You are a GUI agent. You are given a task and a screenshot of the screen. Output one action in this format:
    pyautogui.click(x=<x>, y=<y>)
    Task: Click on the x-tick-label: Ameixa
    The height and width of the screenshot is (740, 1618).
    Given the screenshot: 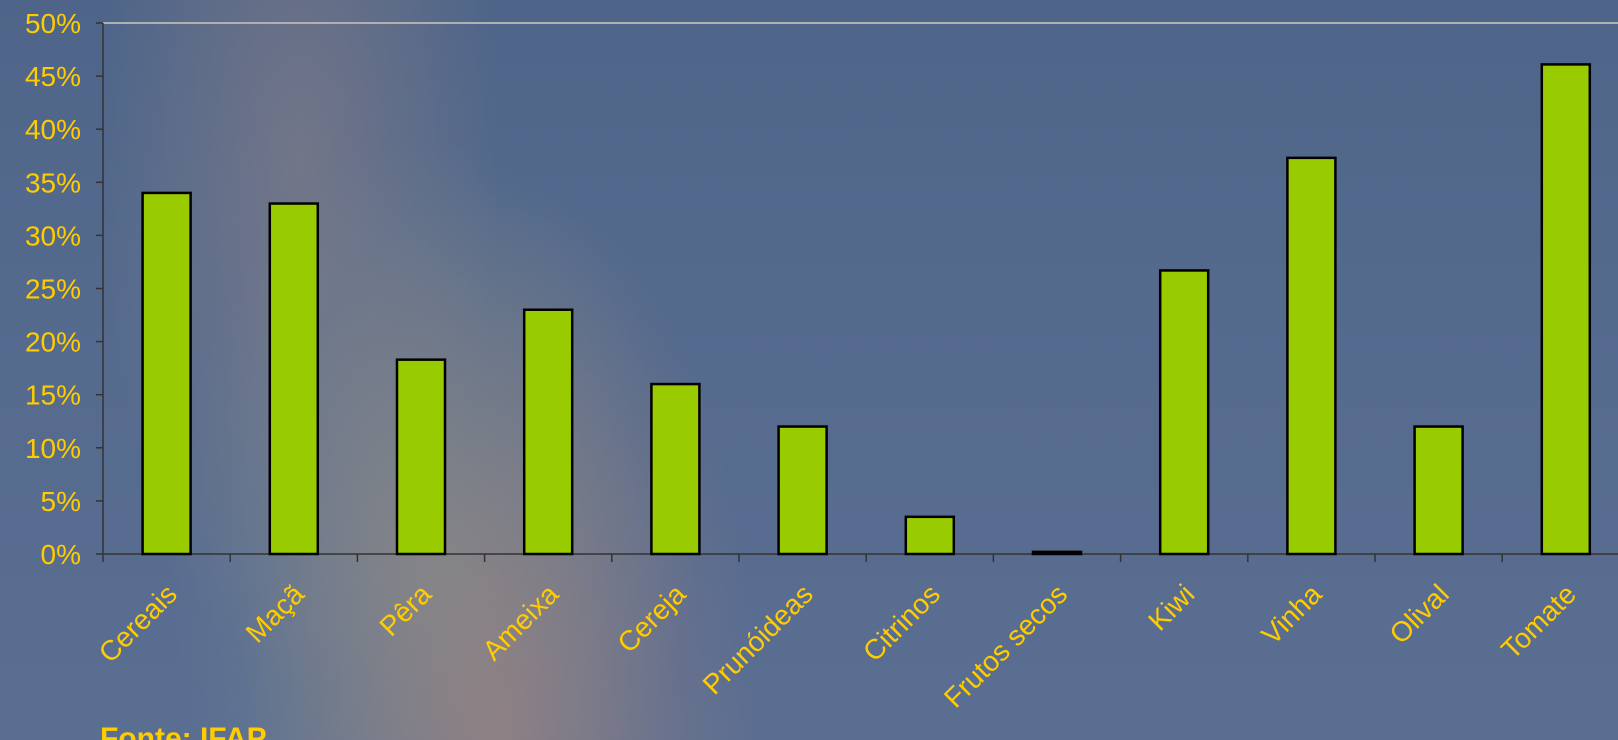 What is the action you would take?
    pyautogui.click(x=520, y=622)
    